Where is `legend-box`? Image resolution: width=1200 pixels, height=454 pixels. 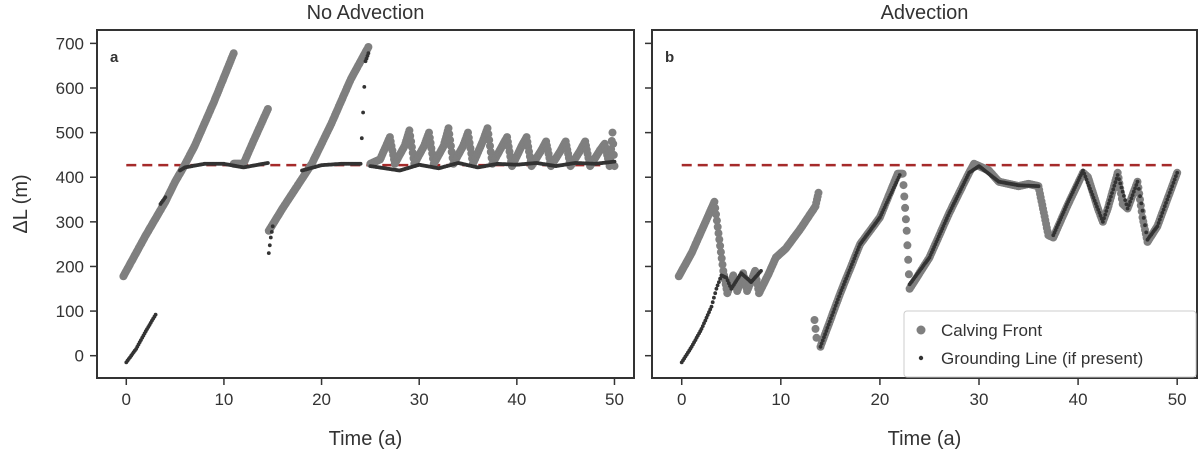 legend-box is located at coordinates (1050, 344).